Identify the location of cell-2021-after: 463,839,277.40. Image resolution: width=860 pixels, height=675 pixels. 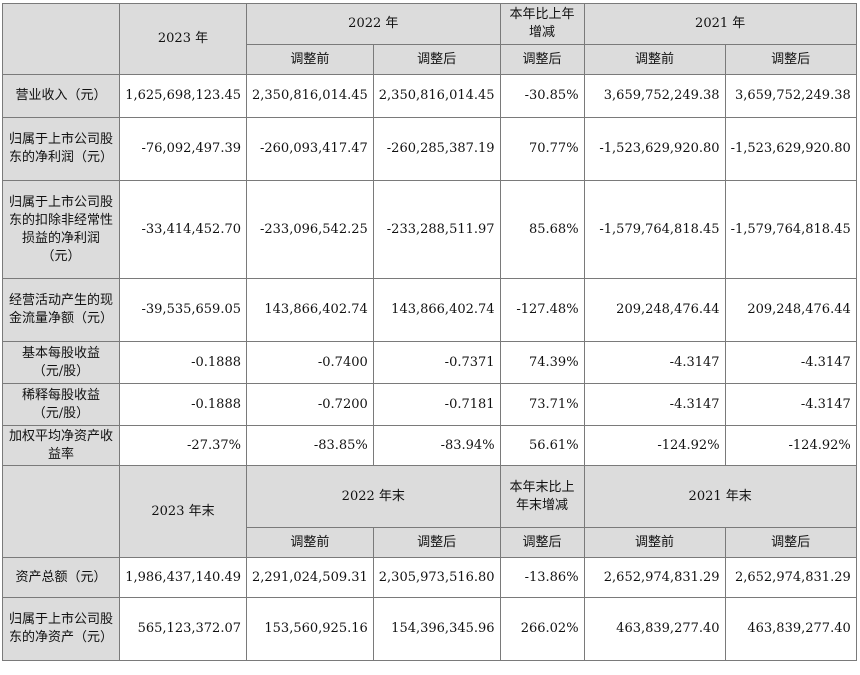
(790, 629).